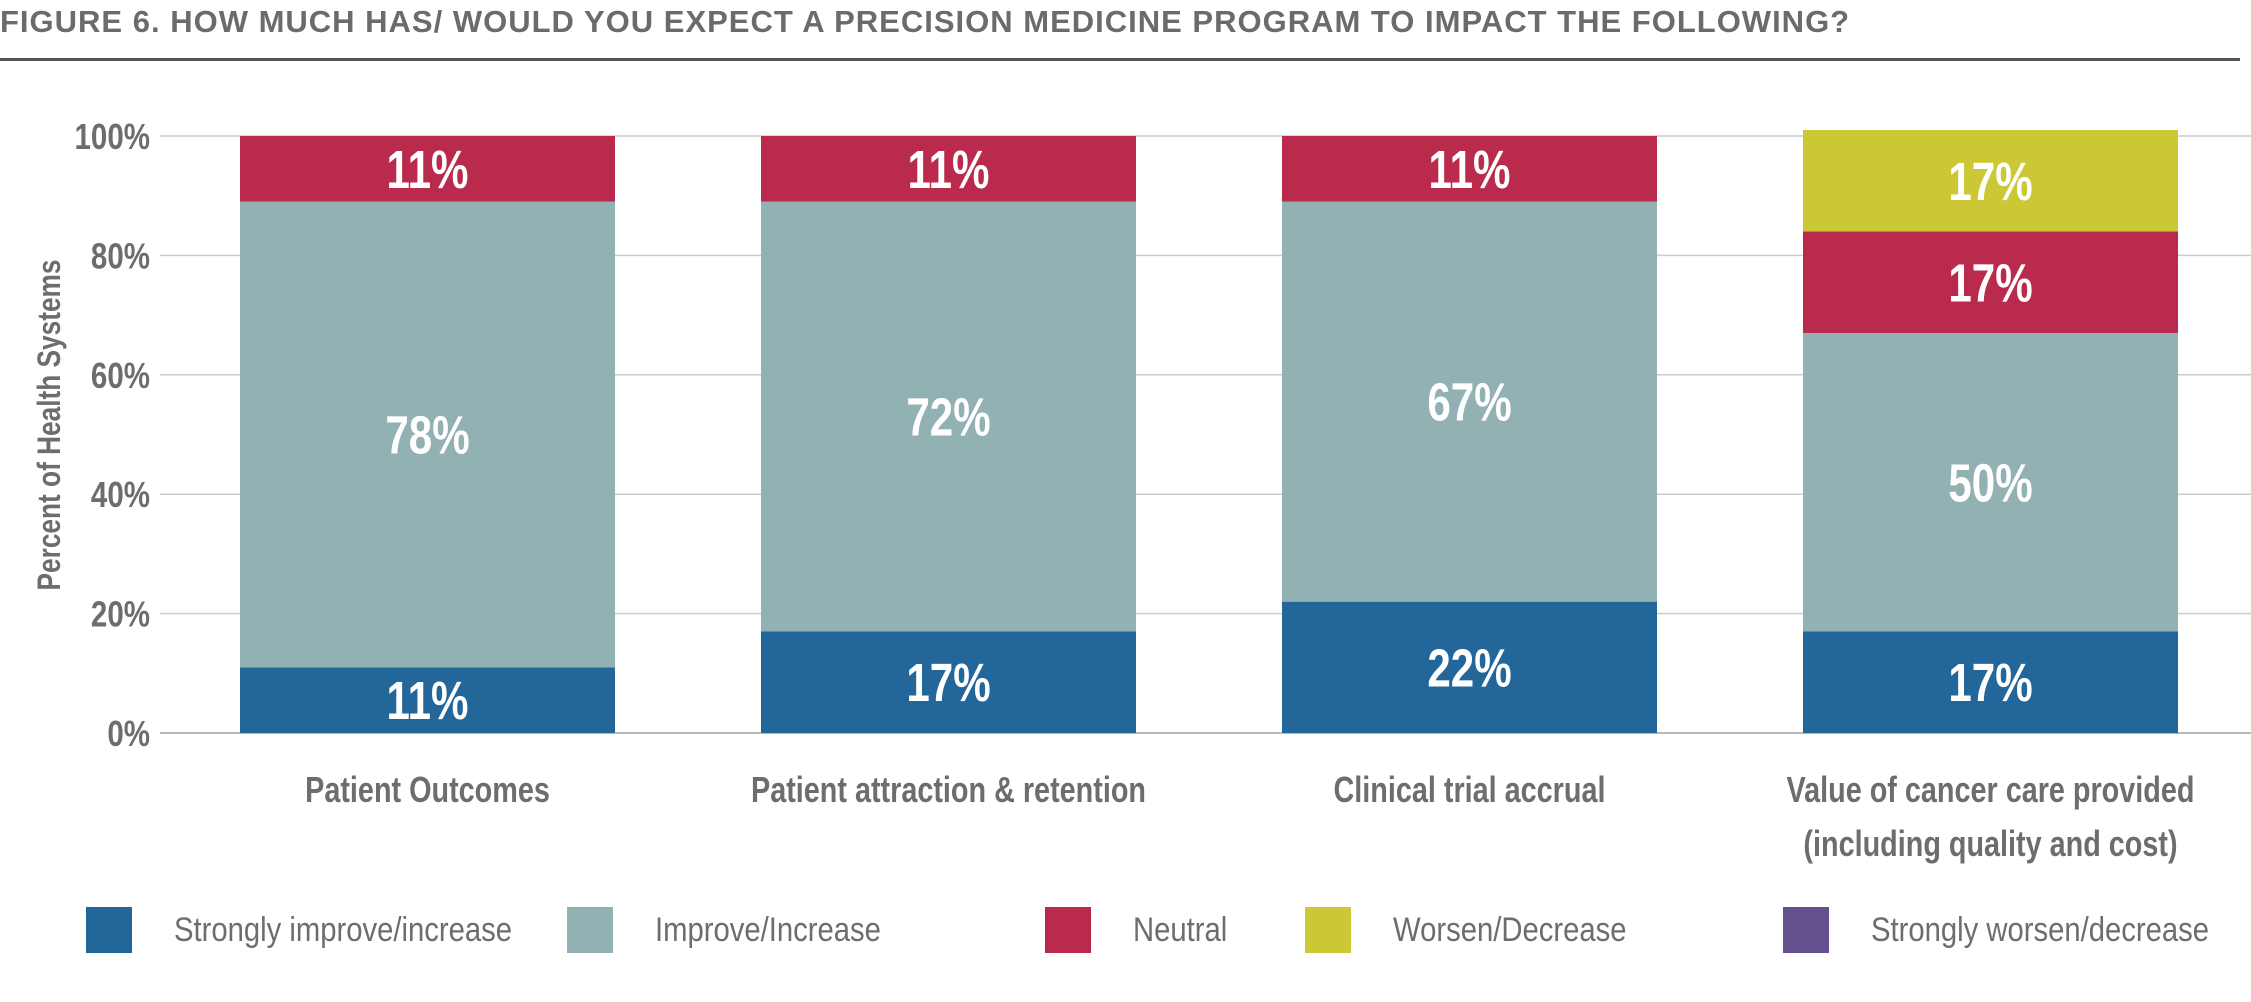 The height and width of the screenshot is (1002, 2251). What do you see at coordinates (120, 614) in the screenshot?
I see `y-tick-label: 20%` at bounding box center [120, 614].